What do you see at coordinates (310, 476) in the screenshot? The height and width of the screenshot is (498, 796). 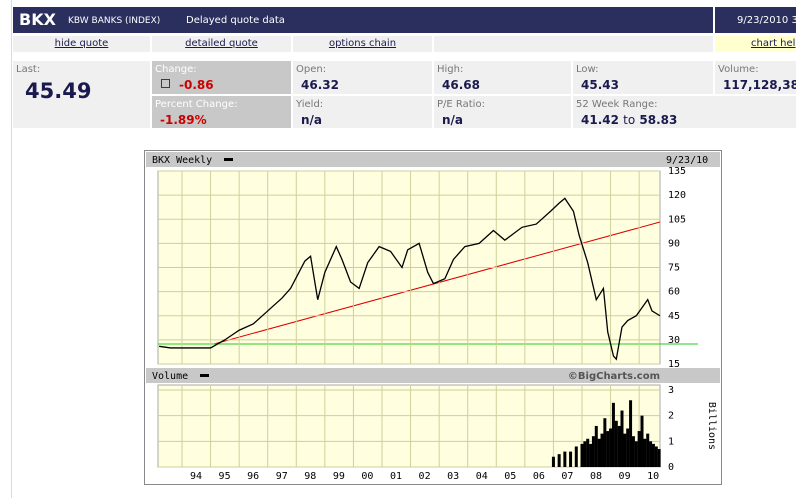 I see `x-tick-label: 98` at bounding box center [310, 476].